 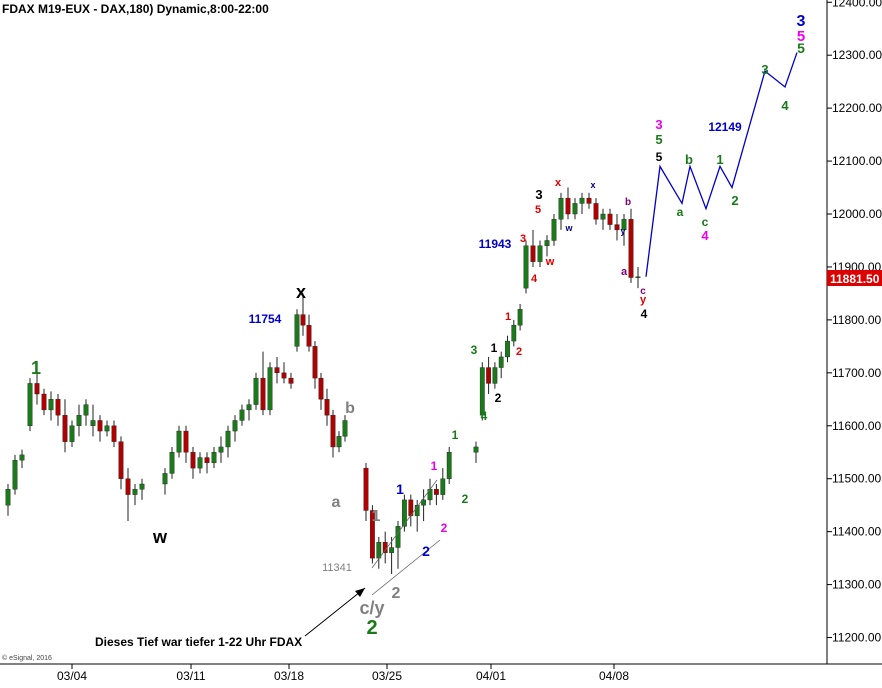 I want to click on x-tick-label: 03/25, so click(x=387, y=676).